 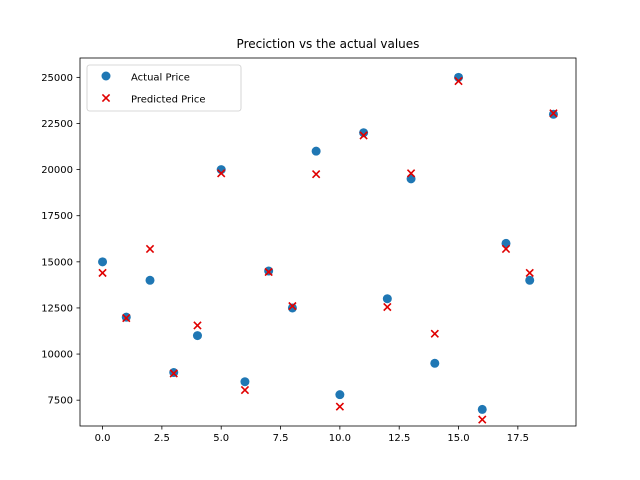 I want to click on y-tick-label: 15000, so click(x=57, y=262).